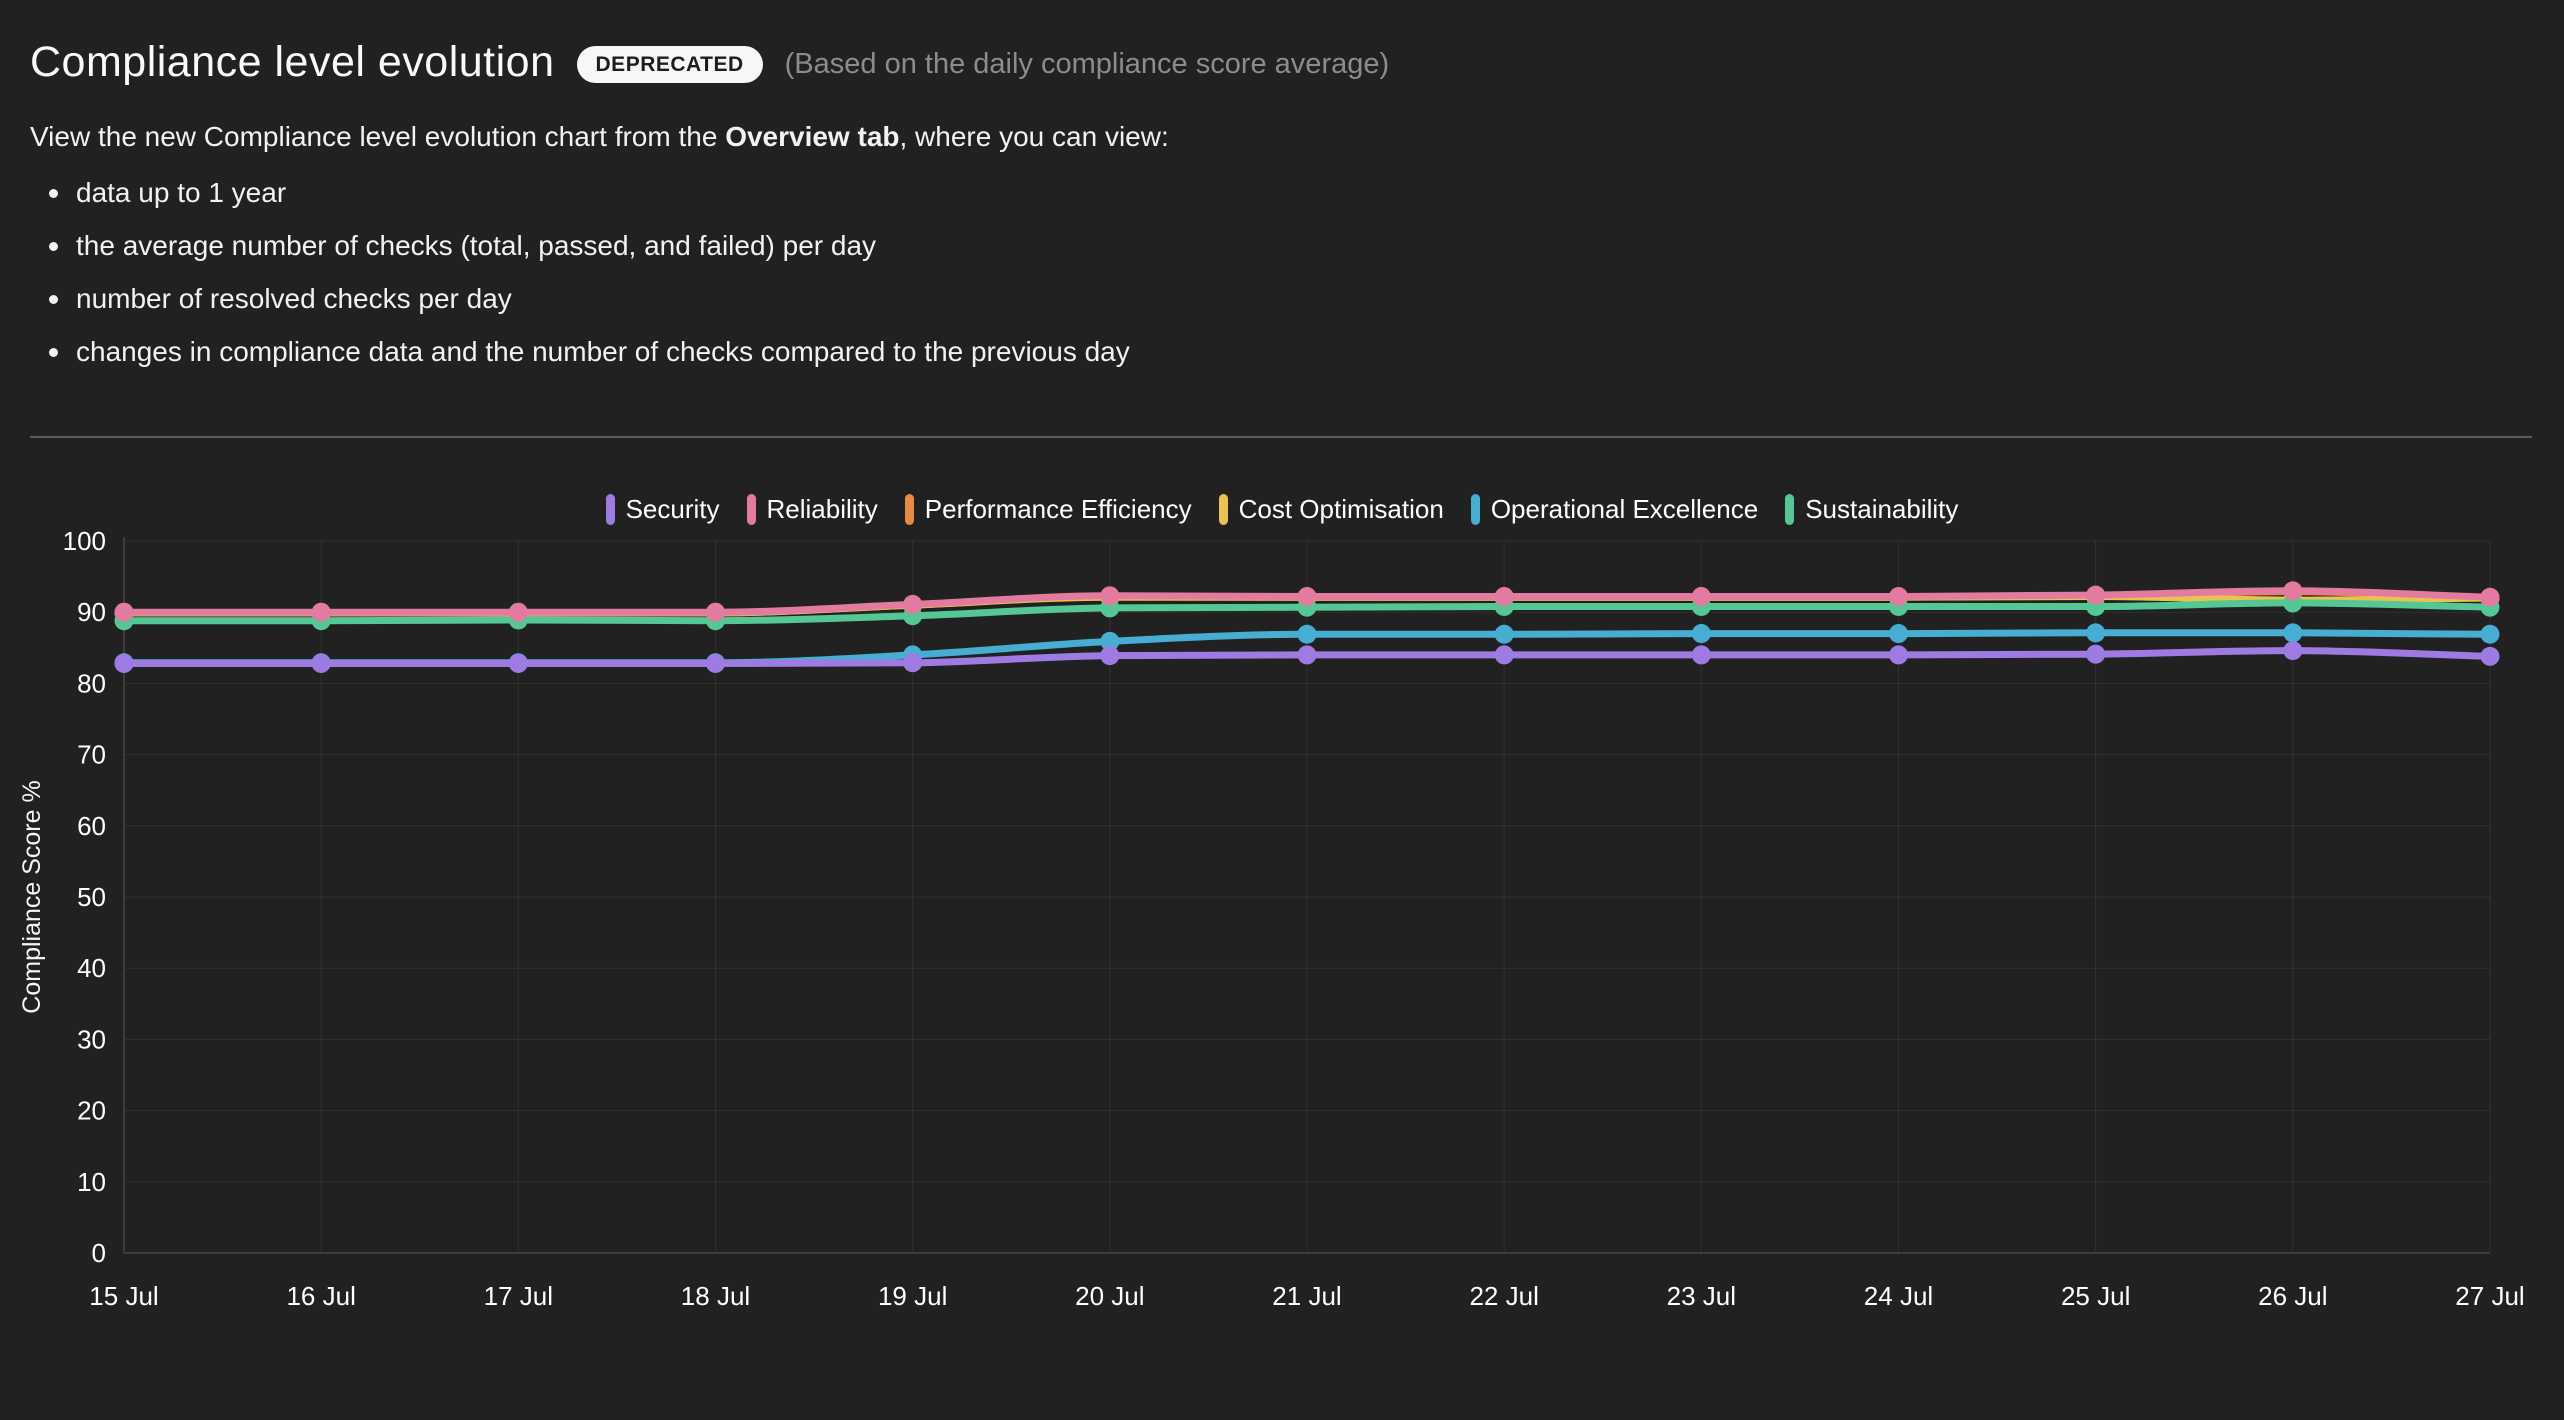 This screenshot has height=1420, width=2564. I want to click on page-title: Compliance level evolution, so click(292, 62).